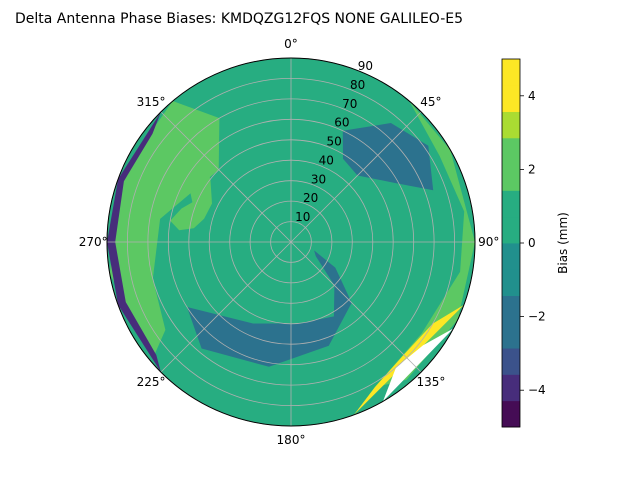 The image size is (640, 480). I want to click on radial-tick-label: 20, so click(310, 198).